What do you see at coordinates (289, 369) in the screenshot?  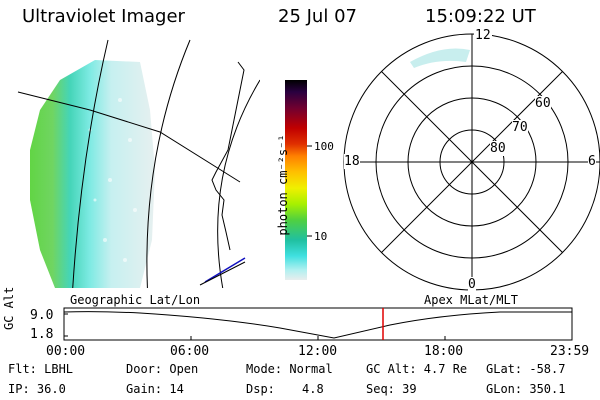 I see `status-mode: Mode: Normal` at bounding box center [289, 369].